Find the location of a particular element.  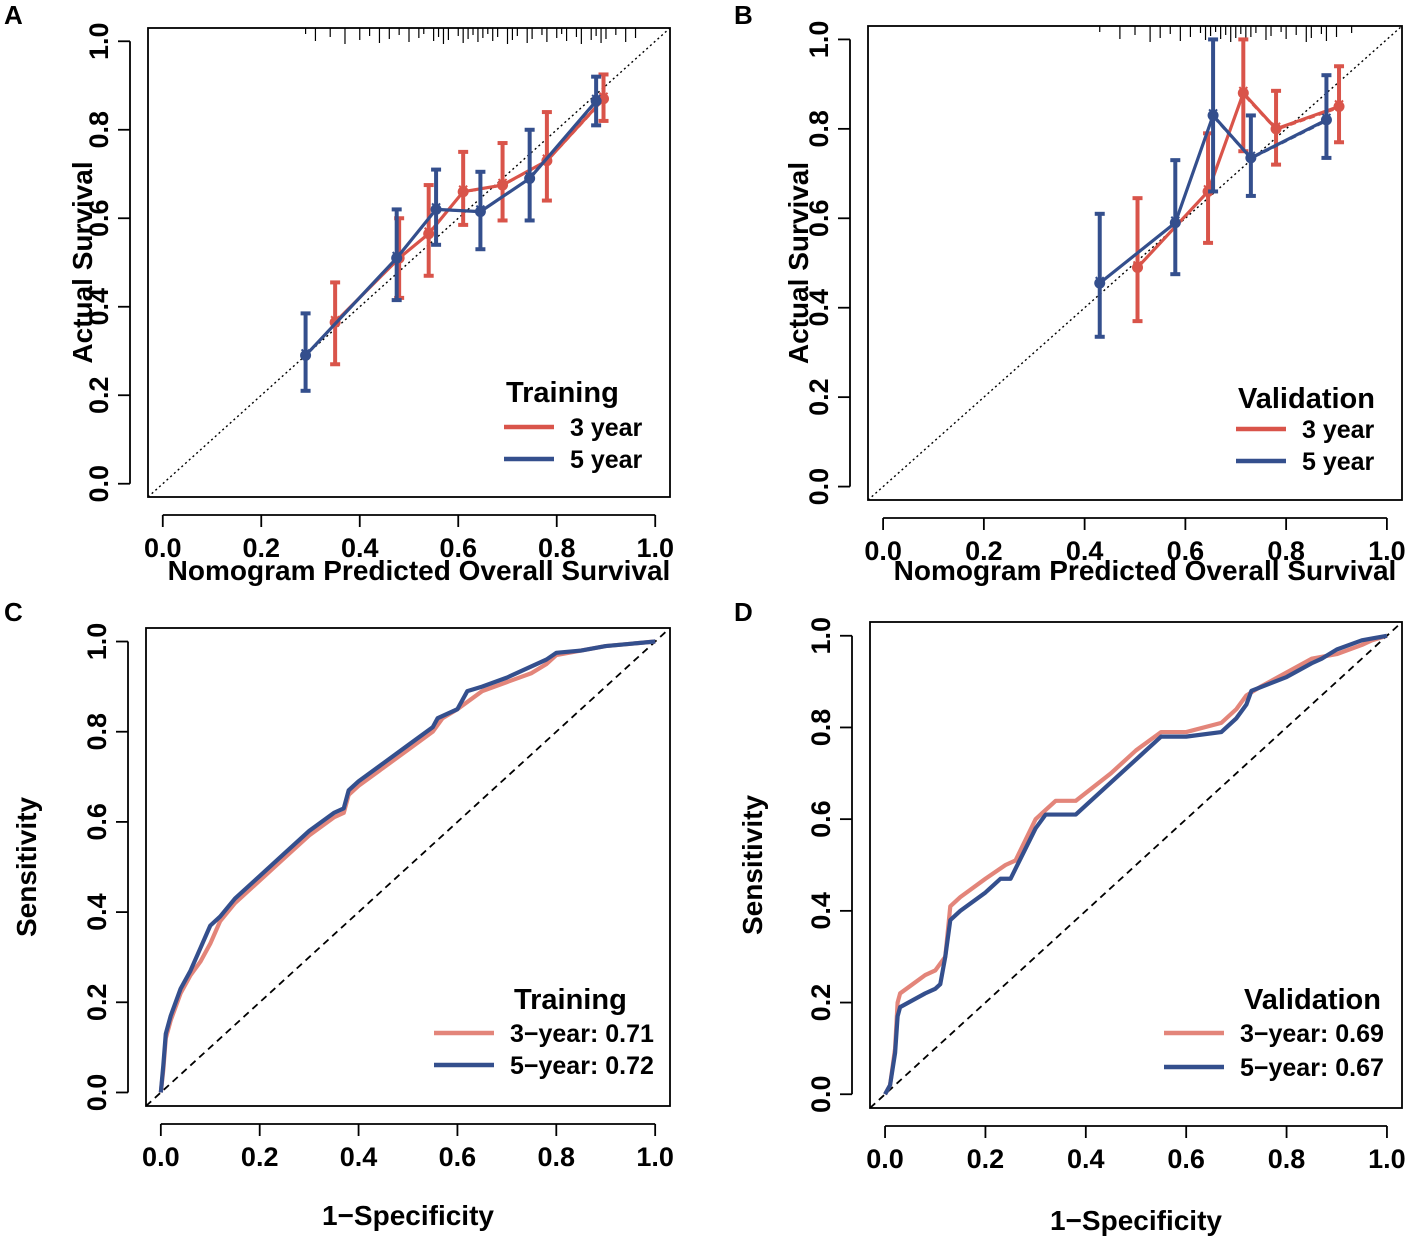

panel-letter: D is located at coordinates (743, 612).